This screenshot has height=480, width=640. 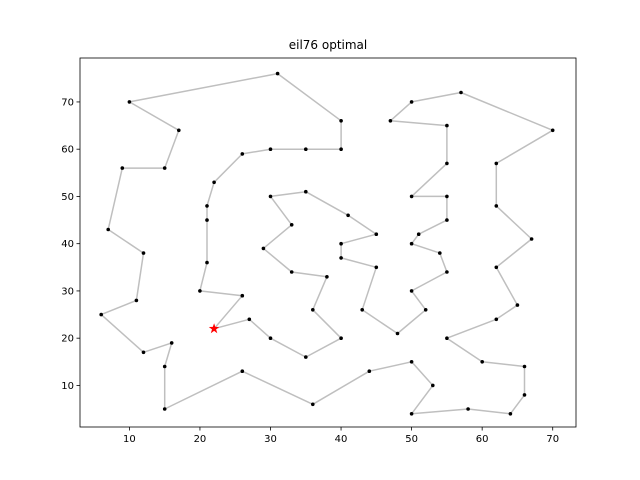 What do you see at coordinates (200, 439) in the screenshot?
I see `x-tick-label: 20` at bounding box center [200, 439].